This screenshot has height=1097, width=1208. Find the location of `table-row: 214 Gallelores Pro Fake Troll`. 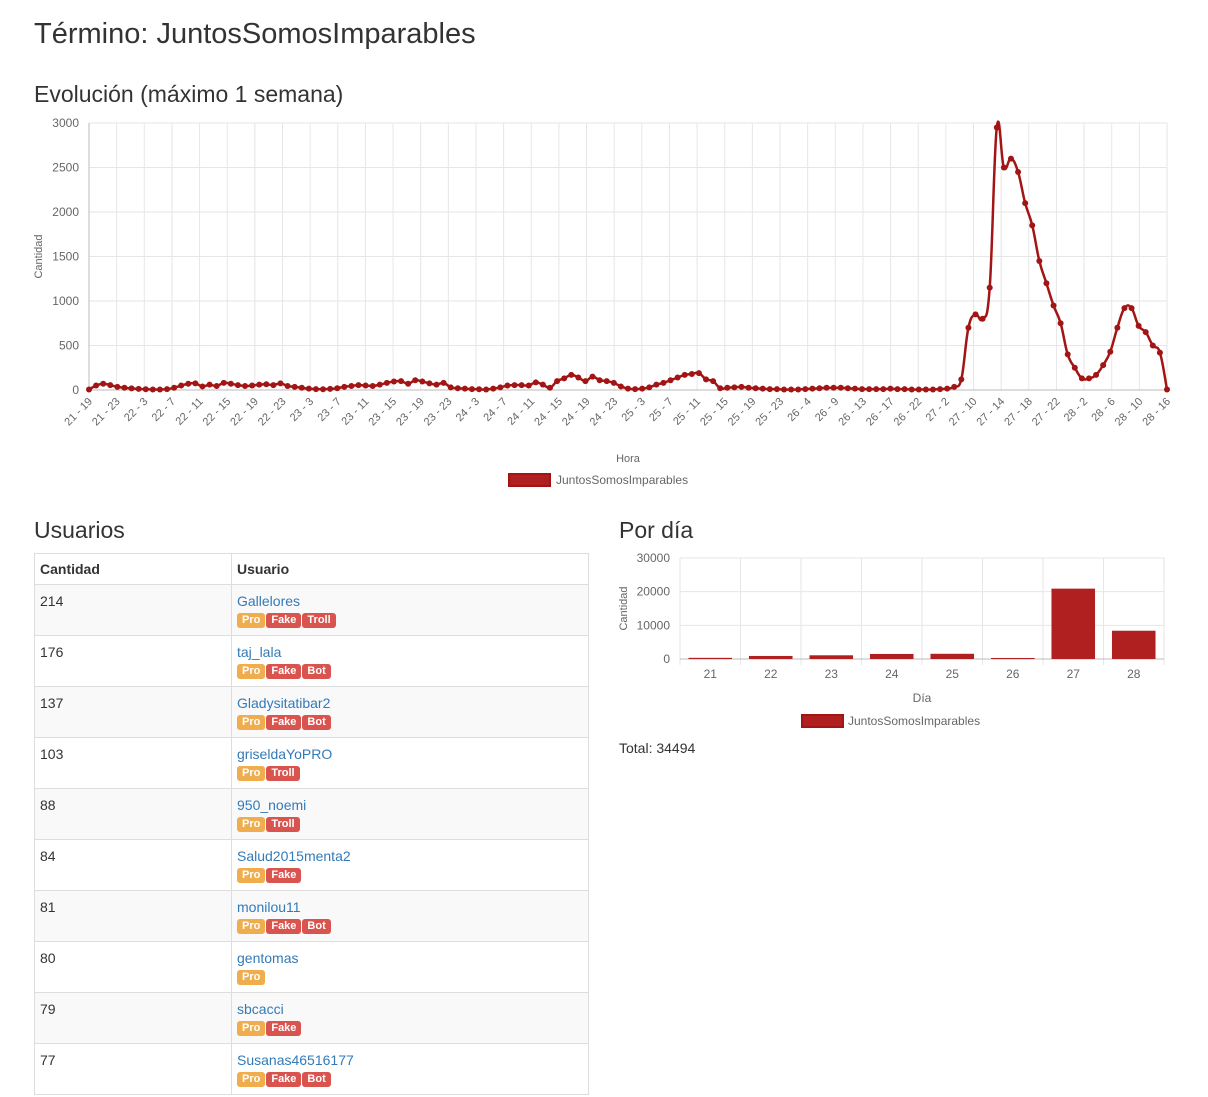

table-row: 214 Gallelores Pro Fake Troll is located at coordinates (311, 610).